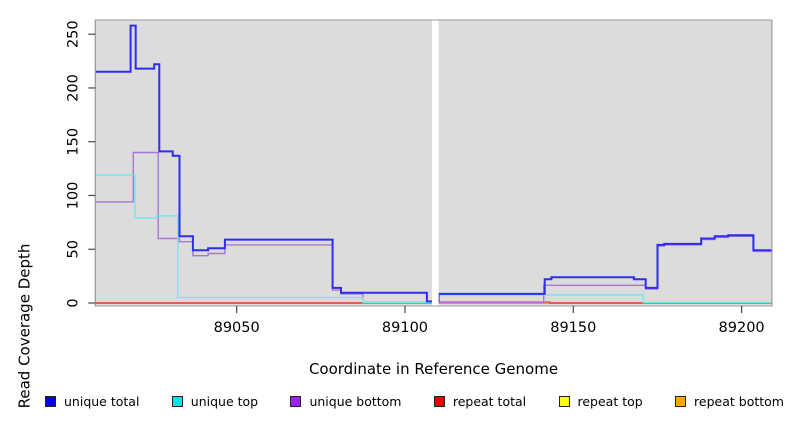  I want to click on y-tick-label: 50, so click(73, 249).